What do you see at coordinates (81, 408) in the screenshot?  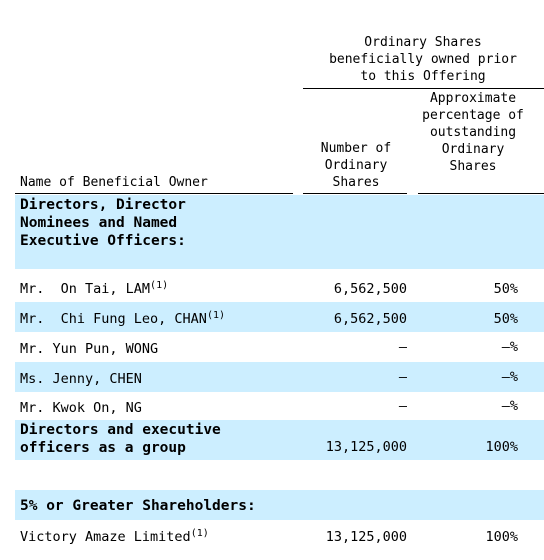 I see `owner-name: Mr. Kwok On, NG` at bounding box center [81, 408].